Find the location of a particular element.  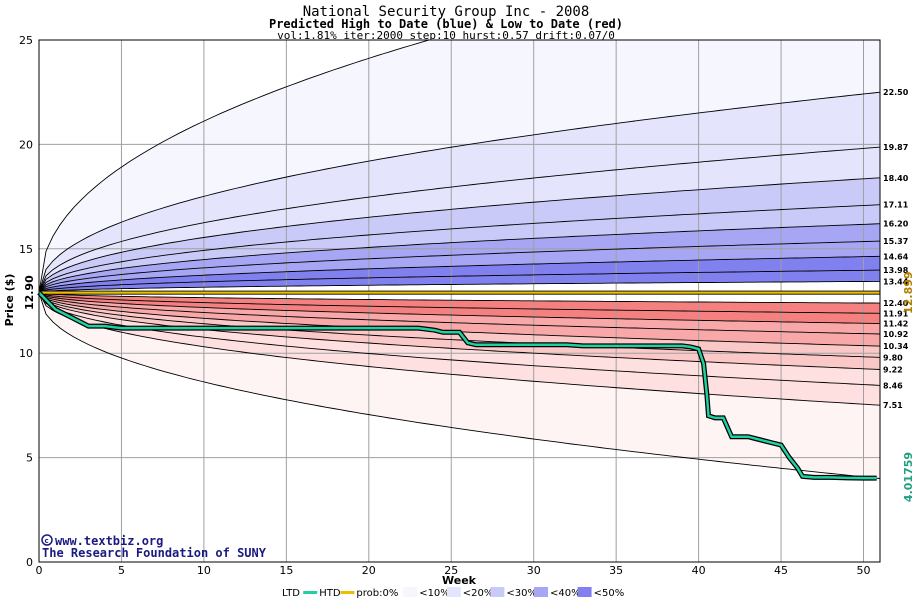

percentile-end-label: 11.42 is located at coordinates (895, 324).